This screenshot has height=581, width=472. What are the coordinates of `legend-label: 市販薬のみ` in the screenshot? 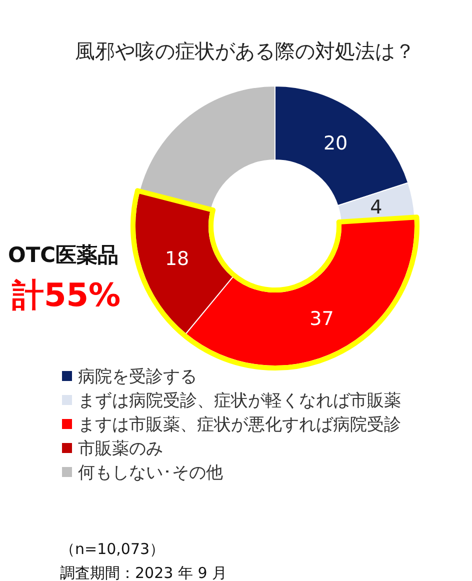 It's located at (120, 449).